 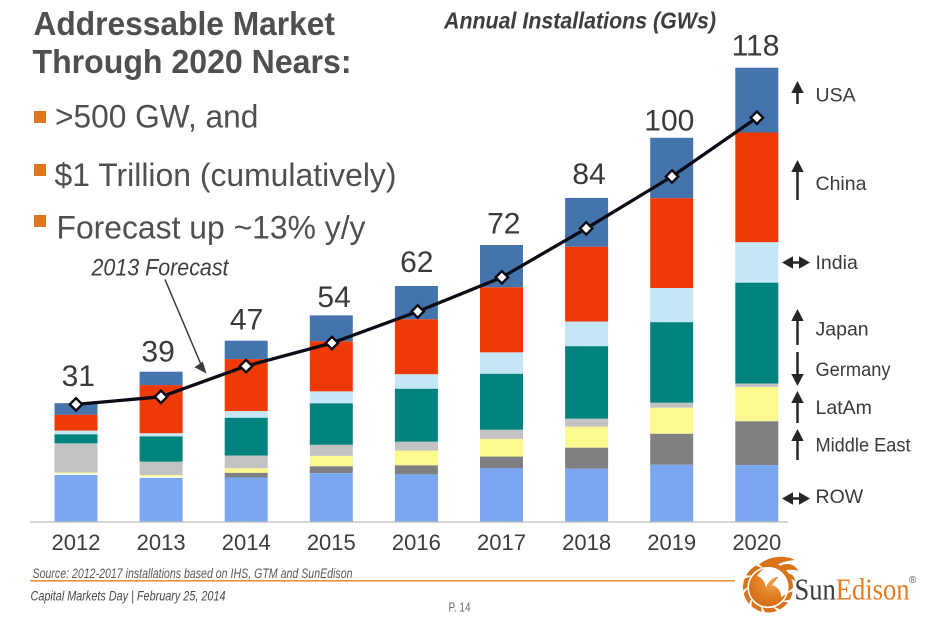 I want to click on svg-text: >500 GW, and, so click(x=156, y=117).